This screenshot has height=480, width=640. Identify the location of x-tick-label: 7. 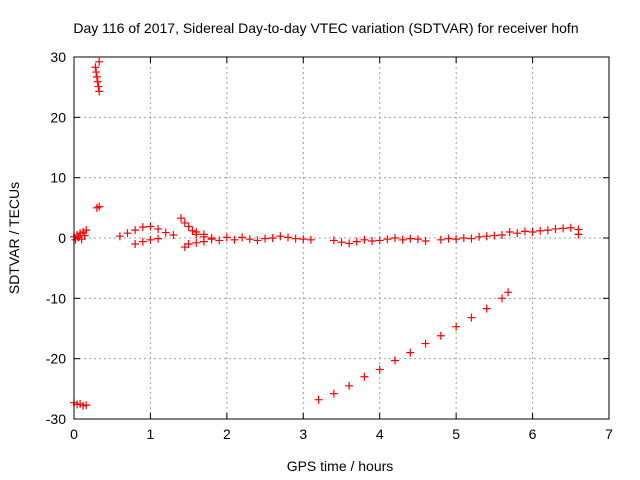
(609, 434).